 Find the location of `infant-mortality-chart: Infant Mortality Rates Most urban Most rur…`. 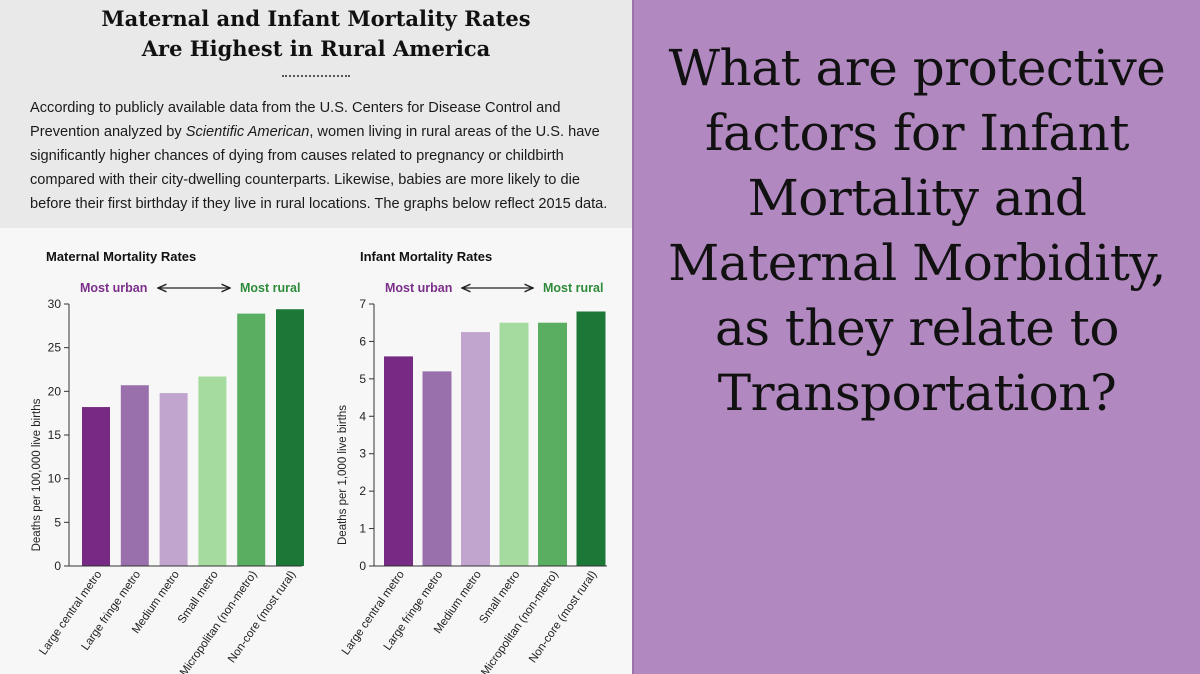

infant-mortality-chart: Infant Mortality Rates Most urban Most rur… is located at coordinates (472, 461).